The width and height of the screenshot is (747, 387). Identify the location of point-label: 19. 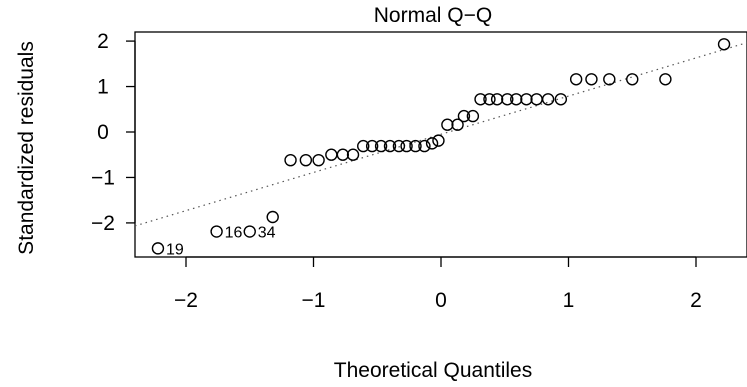
(175, 249).